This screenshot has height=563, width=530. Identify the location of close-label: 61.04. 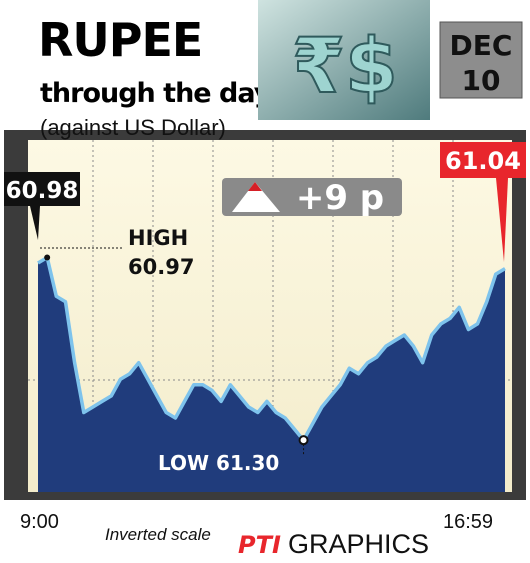
(483, 161).